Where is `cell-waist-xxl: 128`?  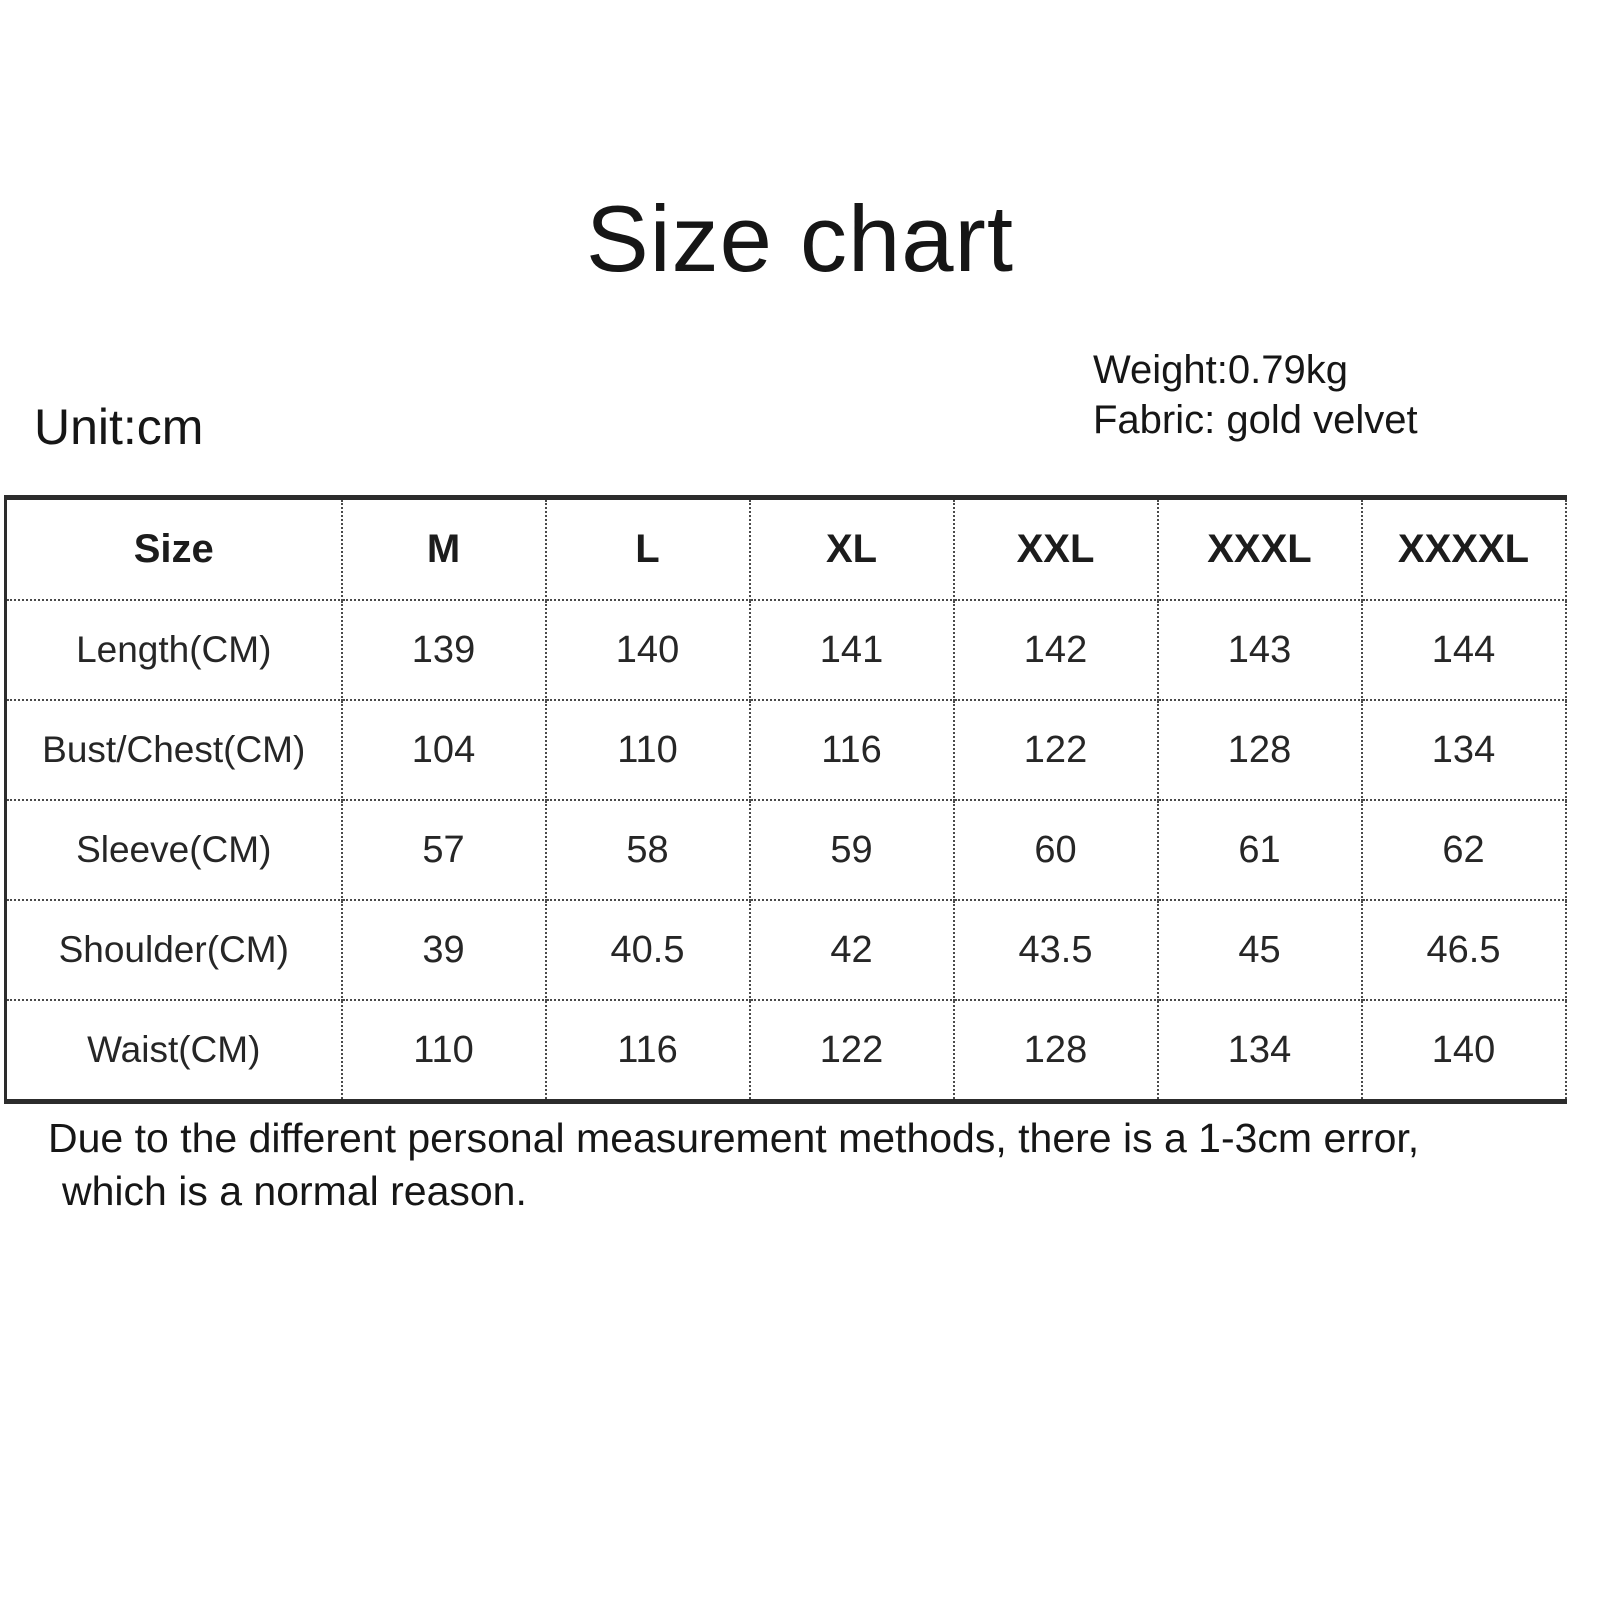 cell-waist-xxl: 128 is located at coordinates (1055, 1051).